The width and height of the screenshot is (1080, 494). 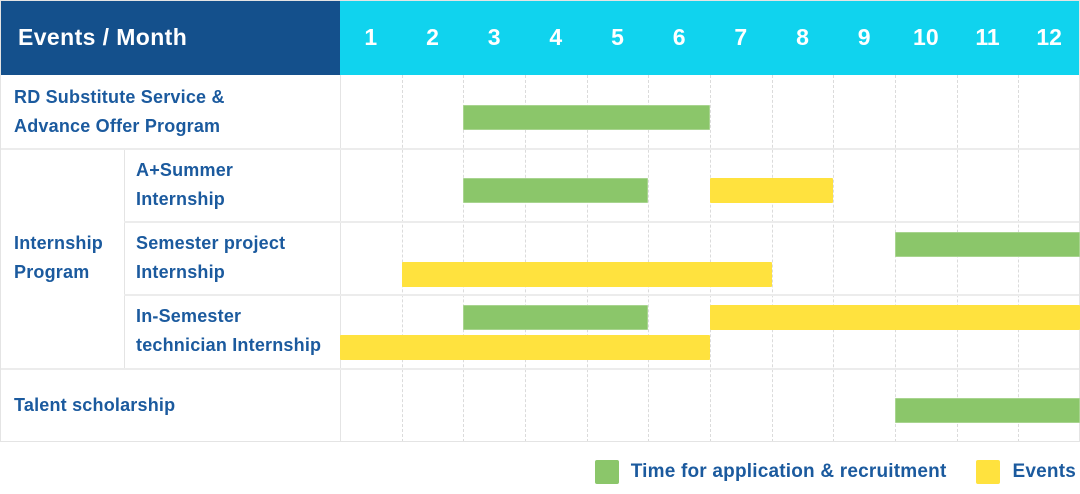 I want to click on gantt-bar-yellow-a-plus-summer-internship, so click(x=772, y=190).